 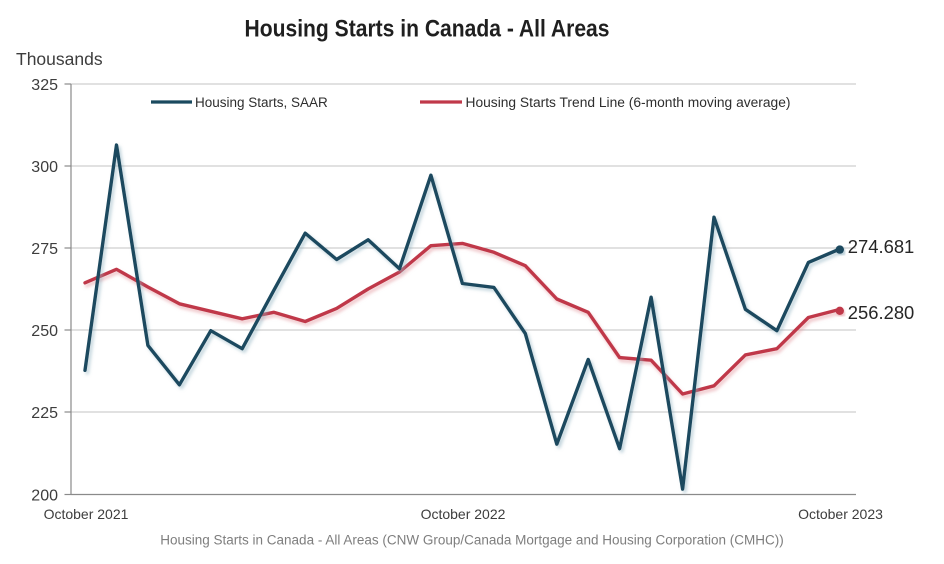 I want to click on svg-text: Thousands, so click(x=59, y=59).